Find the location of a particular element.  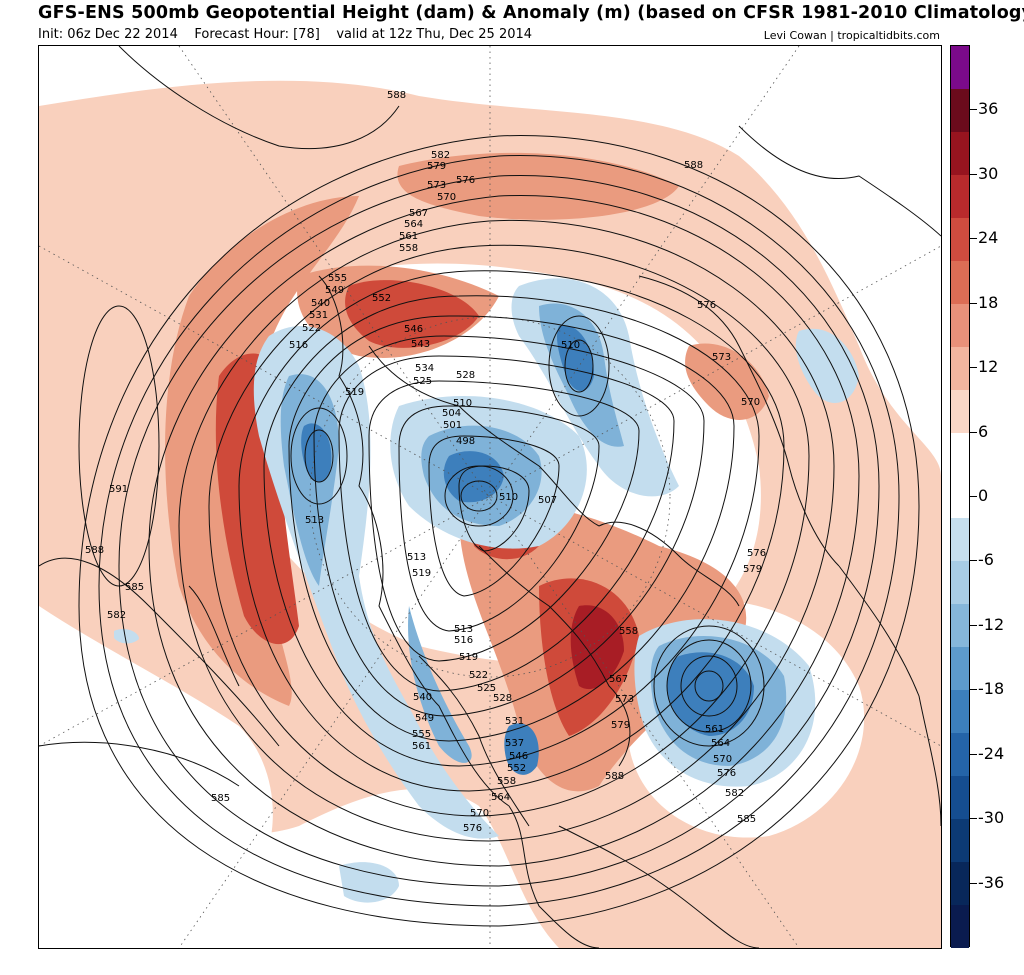

colorbar-tick-label: 12 is located at coordinates (988, 367).